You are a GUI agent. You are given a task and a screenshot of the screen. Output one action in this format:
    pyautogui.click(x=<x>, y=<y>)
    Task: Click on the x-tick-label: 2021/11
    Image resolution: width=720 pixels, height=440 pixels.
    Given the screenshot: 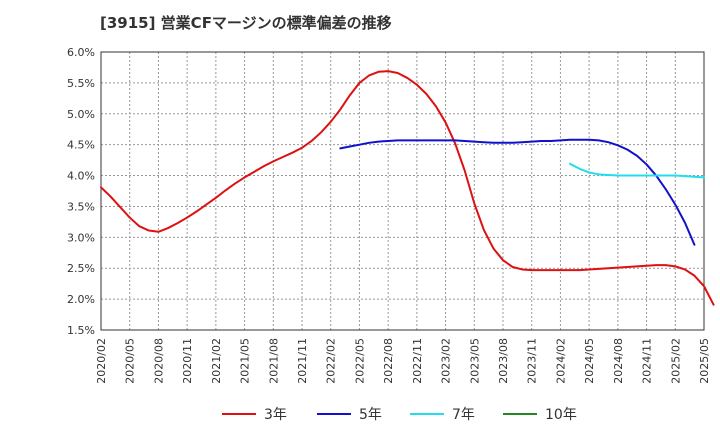 What is the action you would take?
    pyautogui.click(x=302, y=361)
    